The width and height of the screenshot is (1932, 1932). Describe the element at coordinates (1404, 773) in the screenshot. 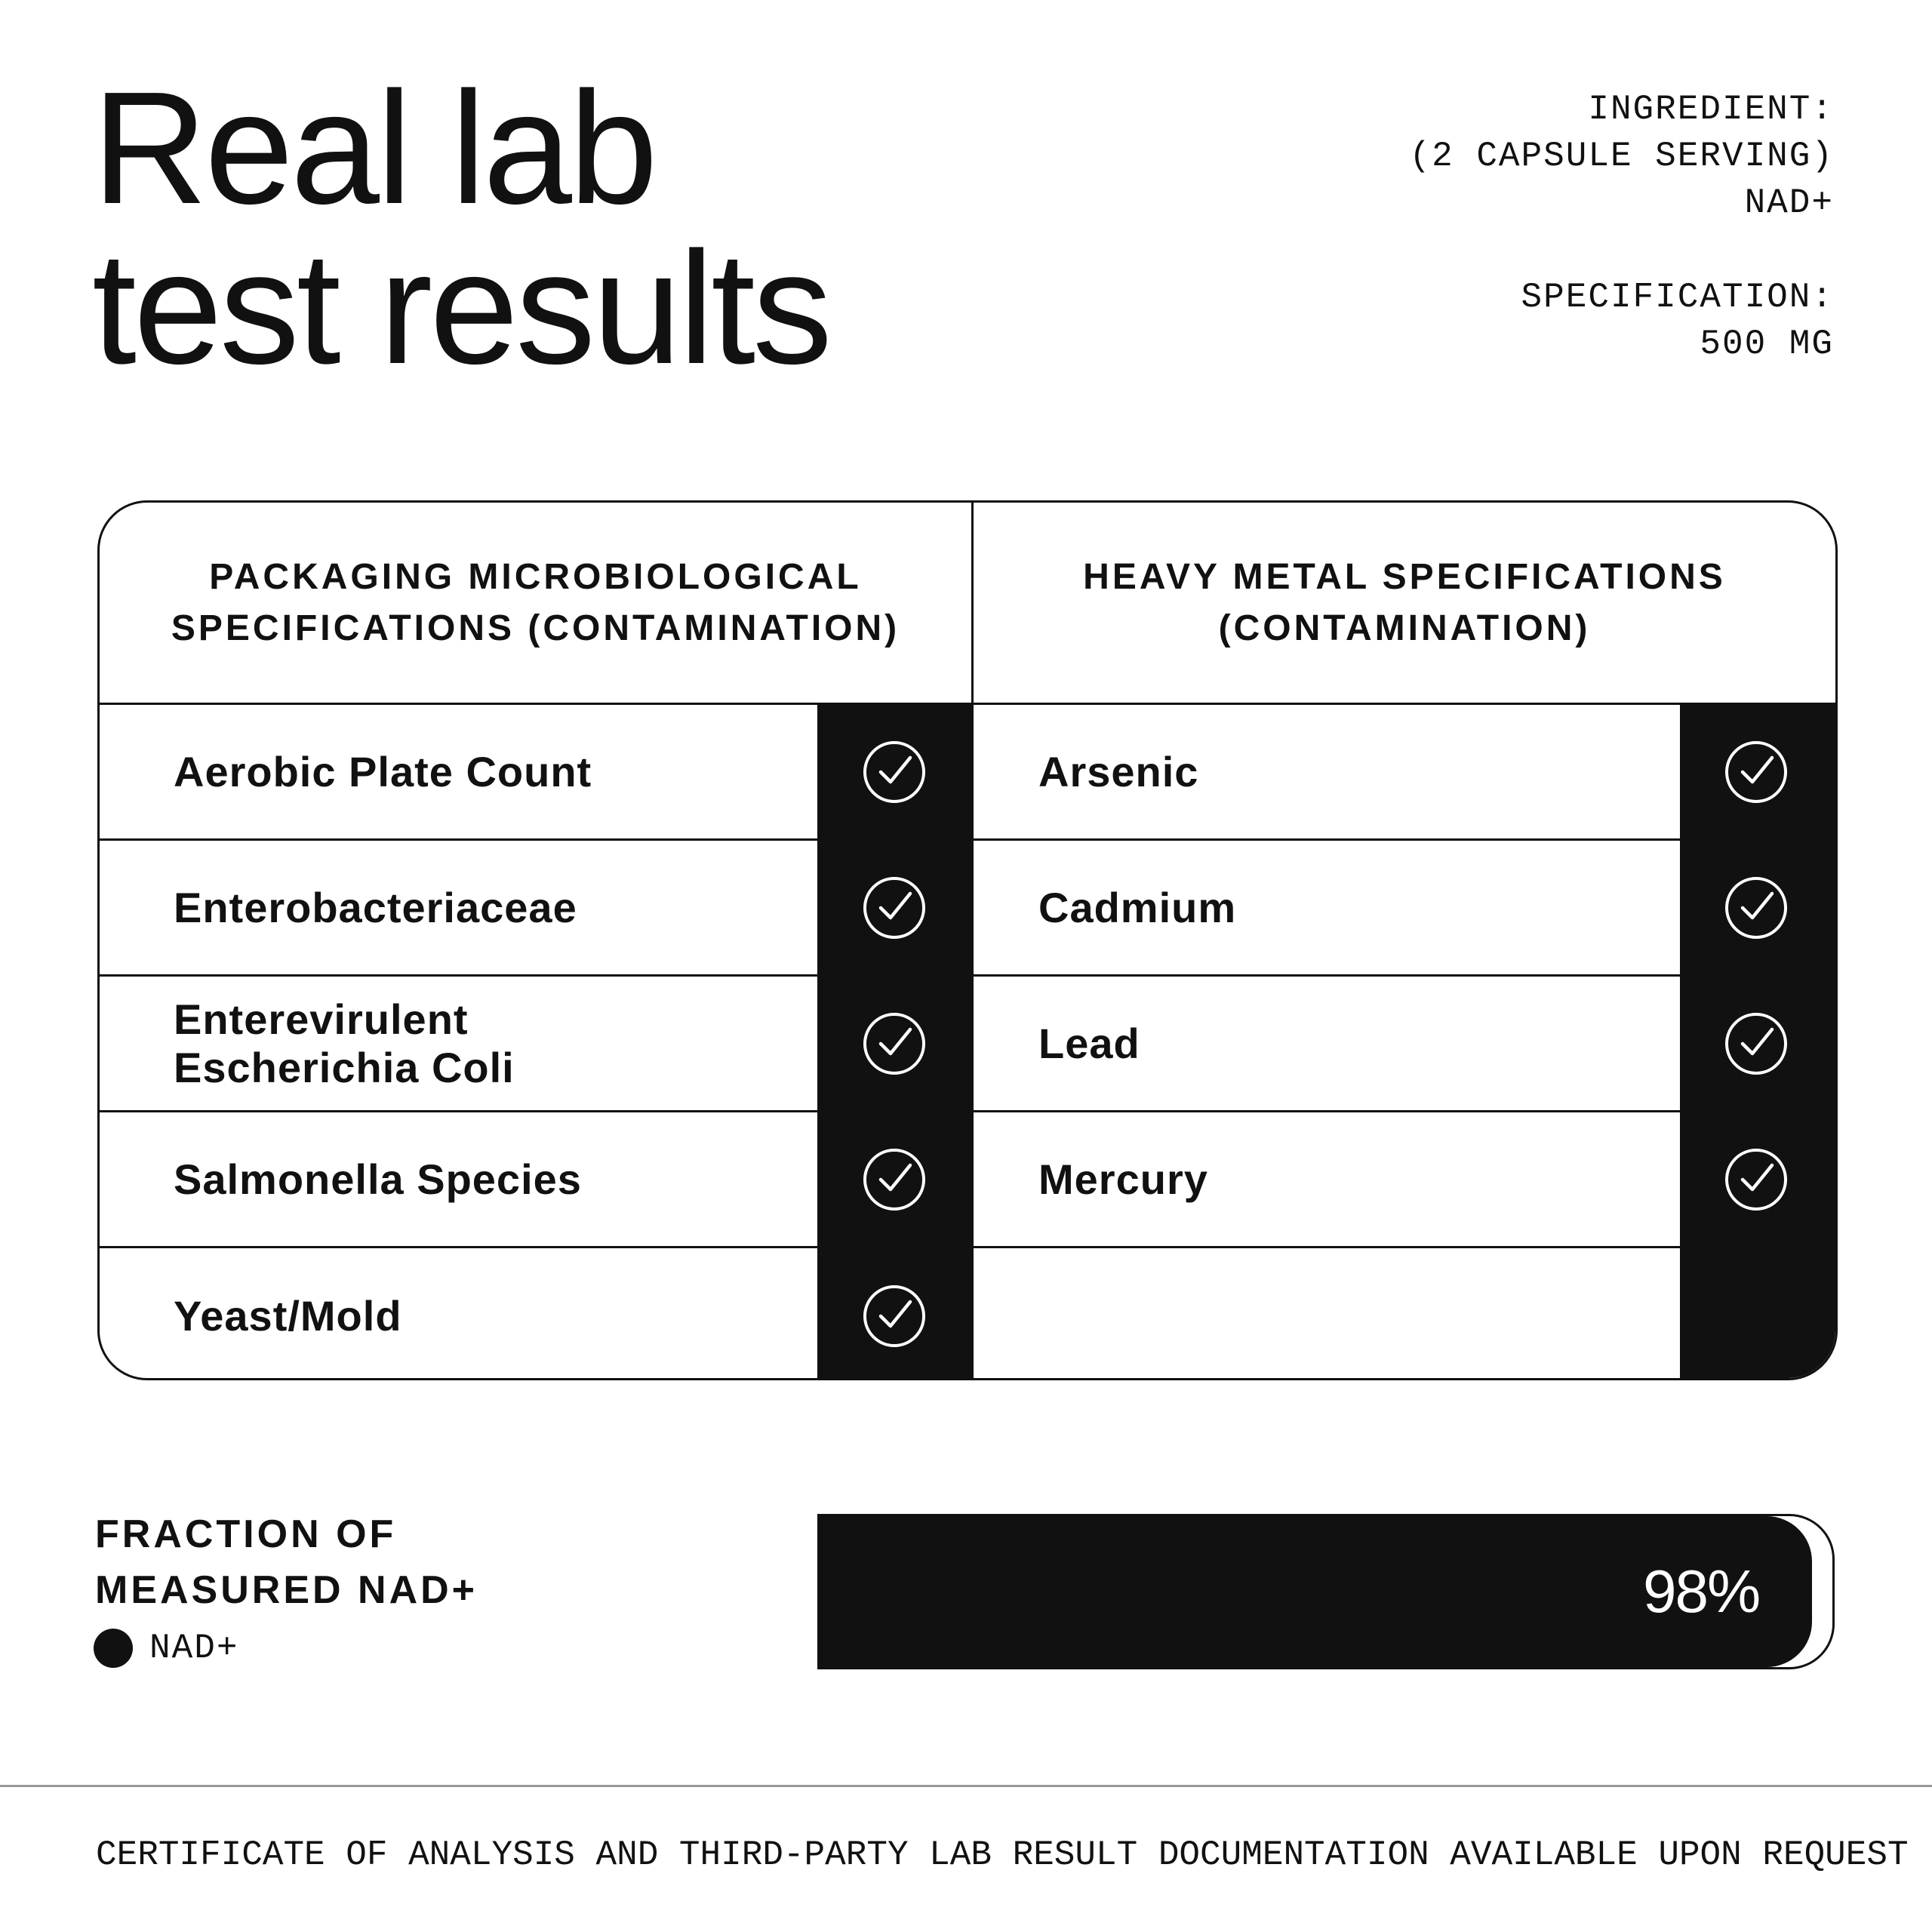

I see `table-row: Arsenic` at that location.